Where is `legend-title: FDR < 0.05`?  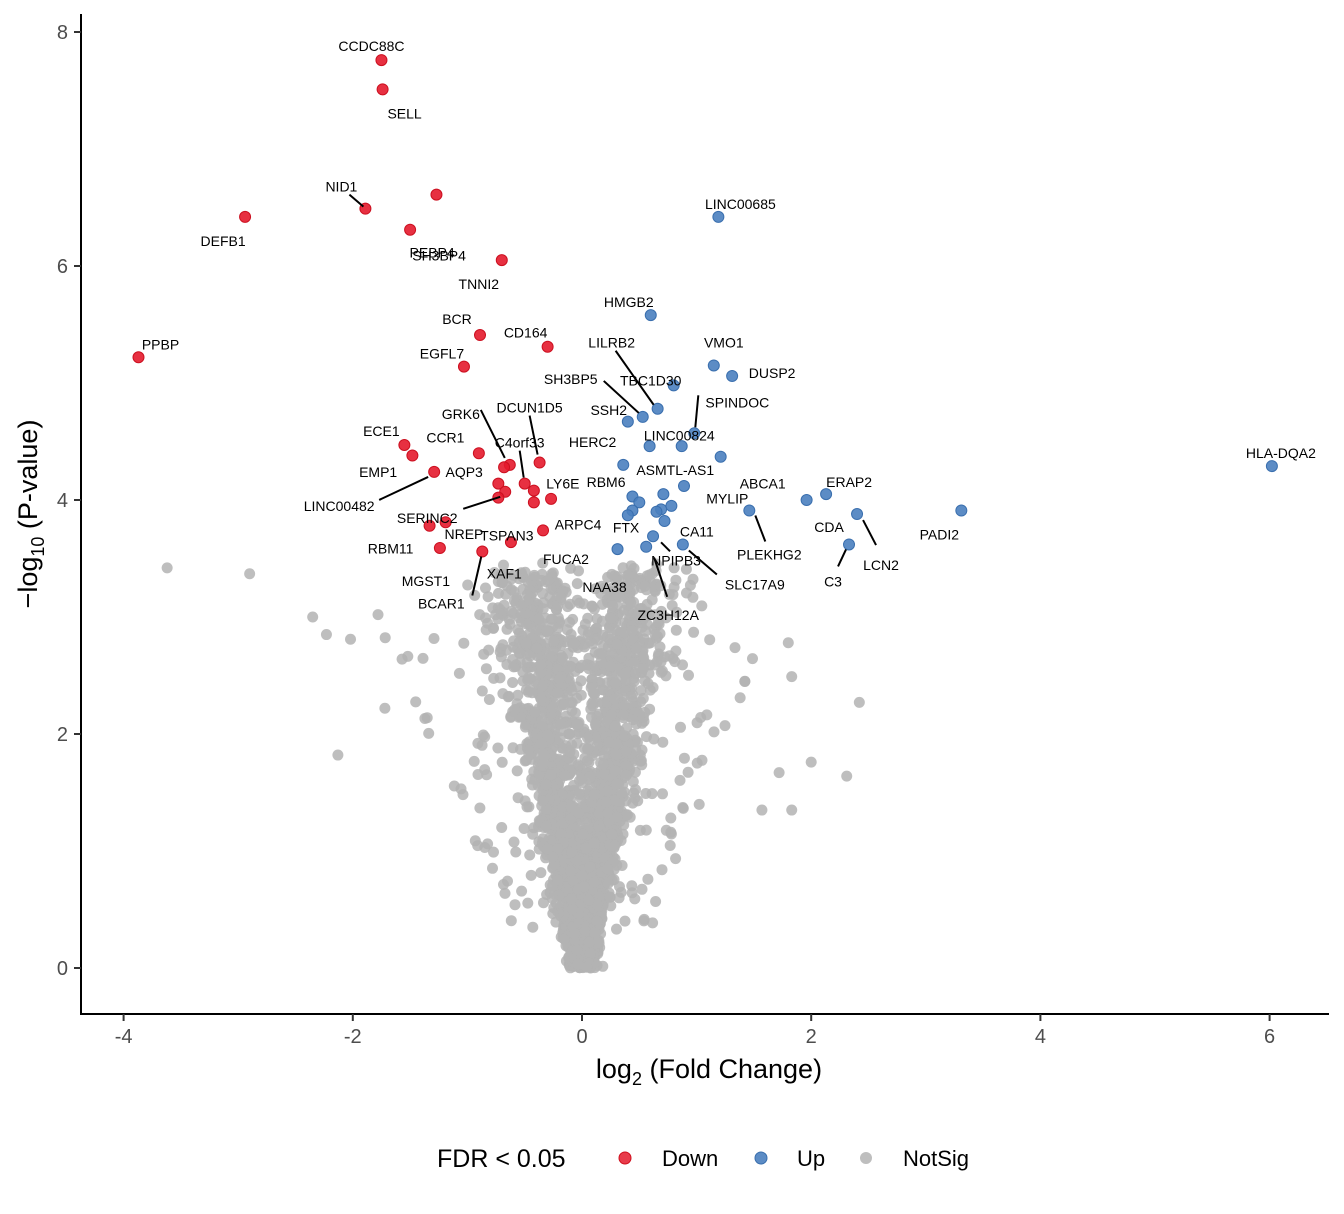 legend-title: FDR < 0.05 is located at coordinates (501, 1159).